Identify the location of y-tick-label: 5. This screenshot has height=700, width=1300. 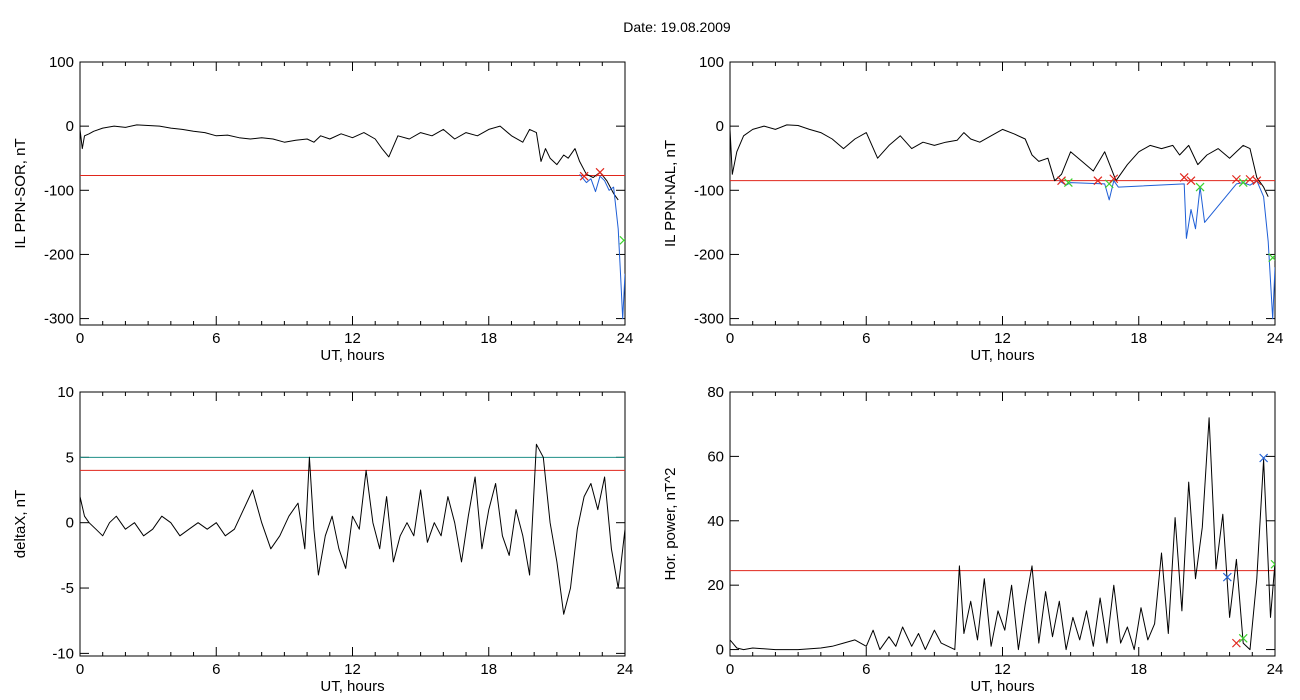
(70, 457).